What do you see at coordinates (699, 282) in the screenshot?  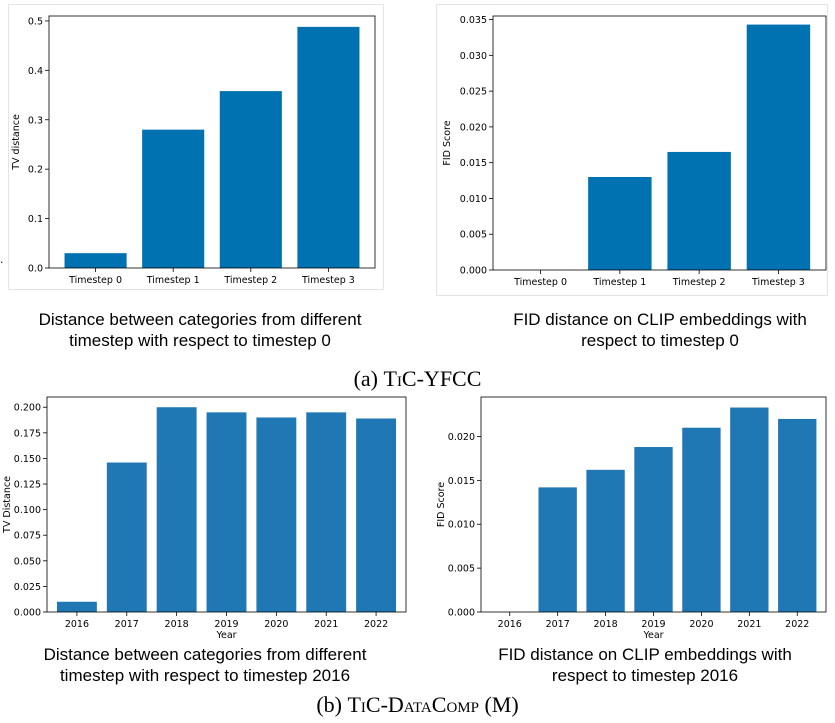 I see `chart-a2-xtick-label-2: Timestep 2` at bounding box center [699, 282].